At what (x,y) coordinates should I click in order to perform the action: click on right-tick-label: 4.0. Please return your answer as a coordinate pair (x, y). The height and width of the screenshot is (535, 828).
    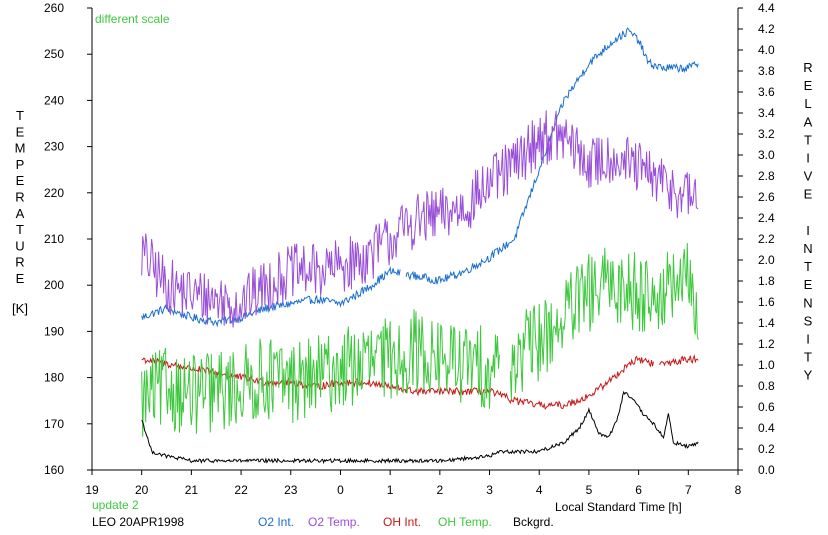
    Looking at the image, I should click on (766, 50).